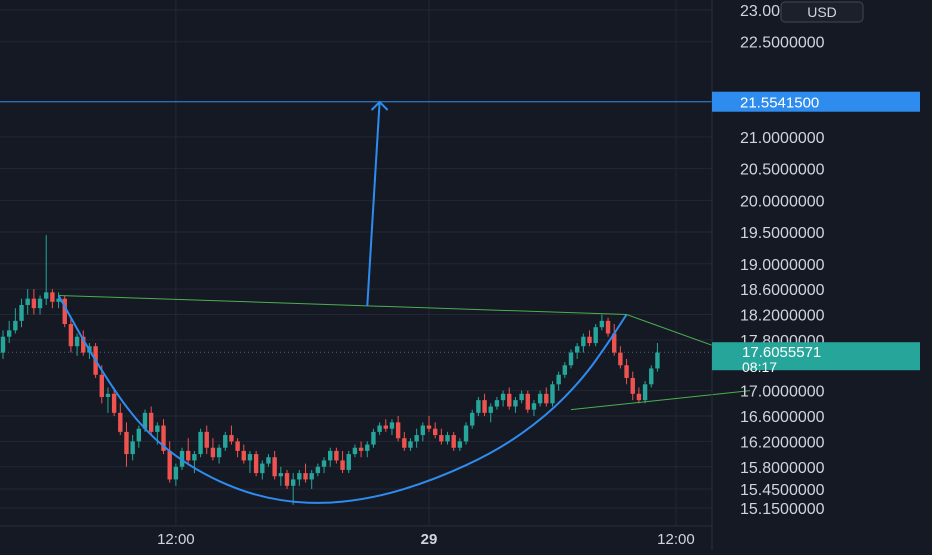 Image resolution: width=932 pixels, height=555 pixels. What do you see at coordinates (342, 305) in the screenshot?
I see `neckline-trendline` at bounding box center [342, 305].